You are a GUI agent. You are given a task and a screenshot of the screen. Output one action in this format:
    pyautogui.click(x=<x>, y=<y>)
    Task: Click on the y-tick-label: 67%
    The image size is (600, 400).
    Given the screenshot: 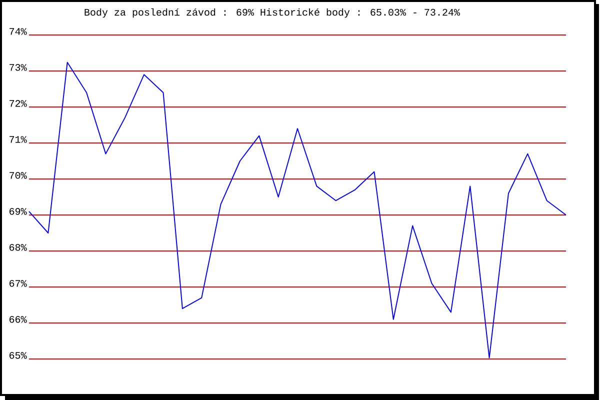 What is the action you would take?
    pyautogui.click(x=18, y=283)
    